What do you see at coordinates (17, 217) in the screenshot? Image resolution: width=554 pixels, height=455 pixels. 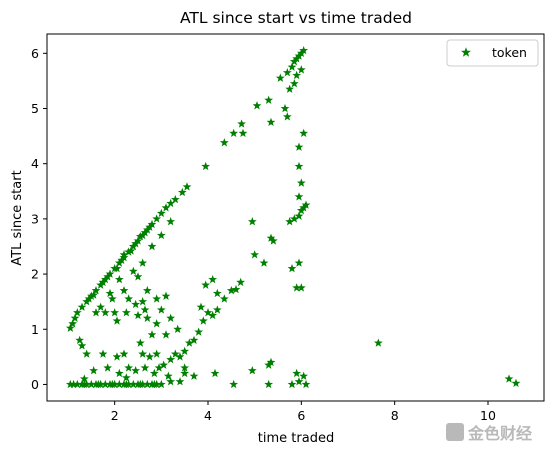 I see `y-axis-label: ATL since start` at bounding box center [17, 217].